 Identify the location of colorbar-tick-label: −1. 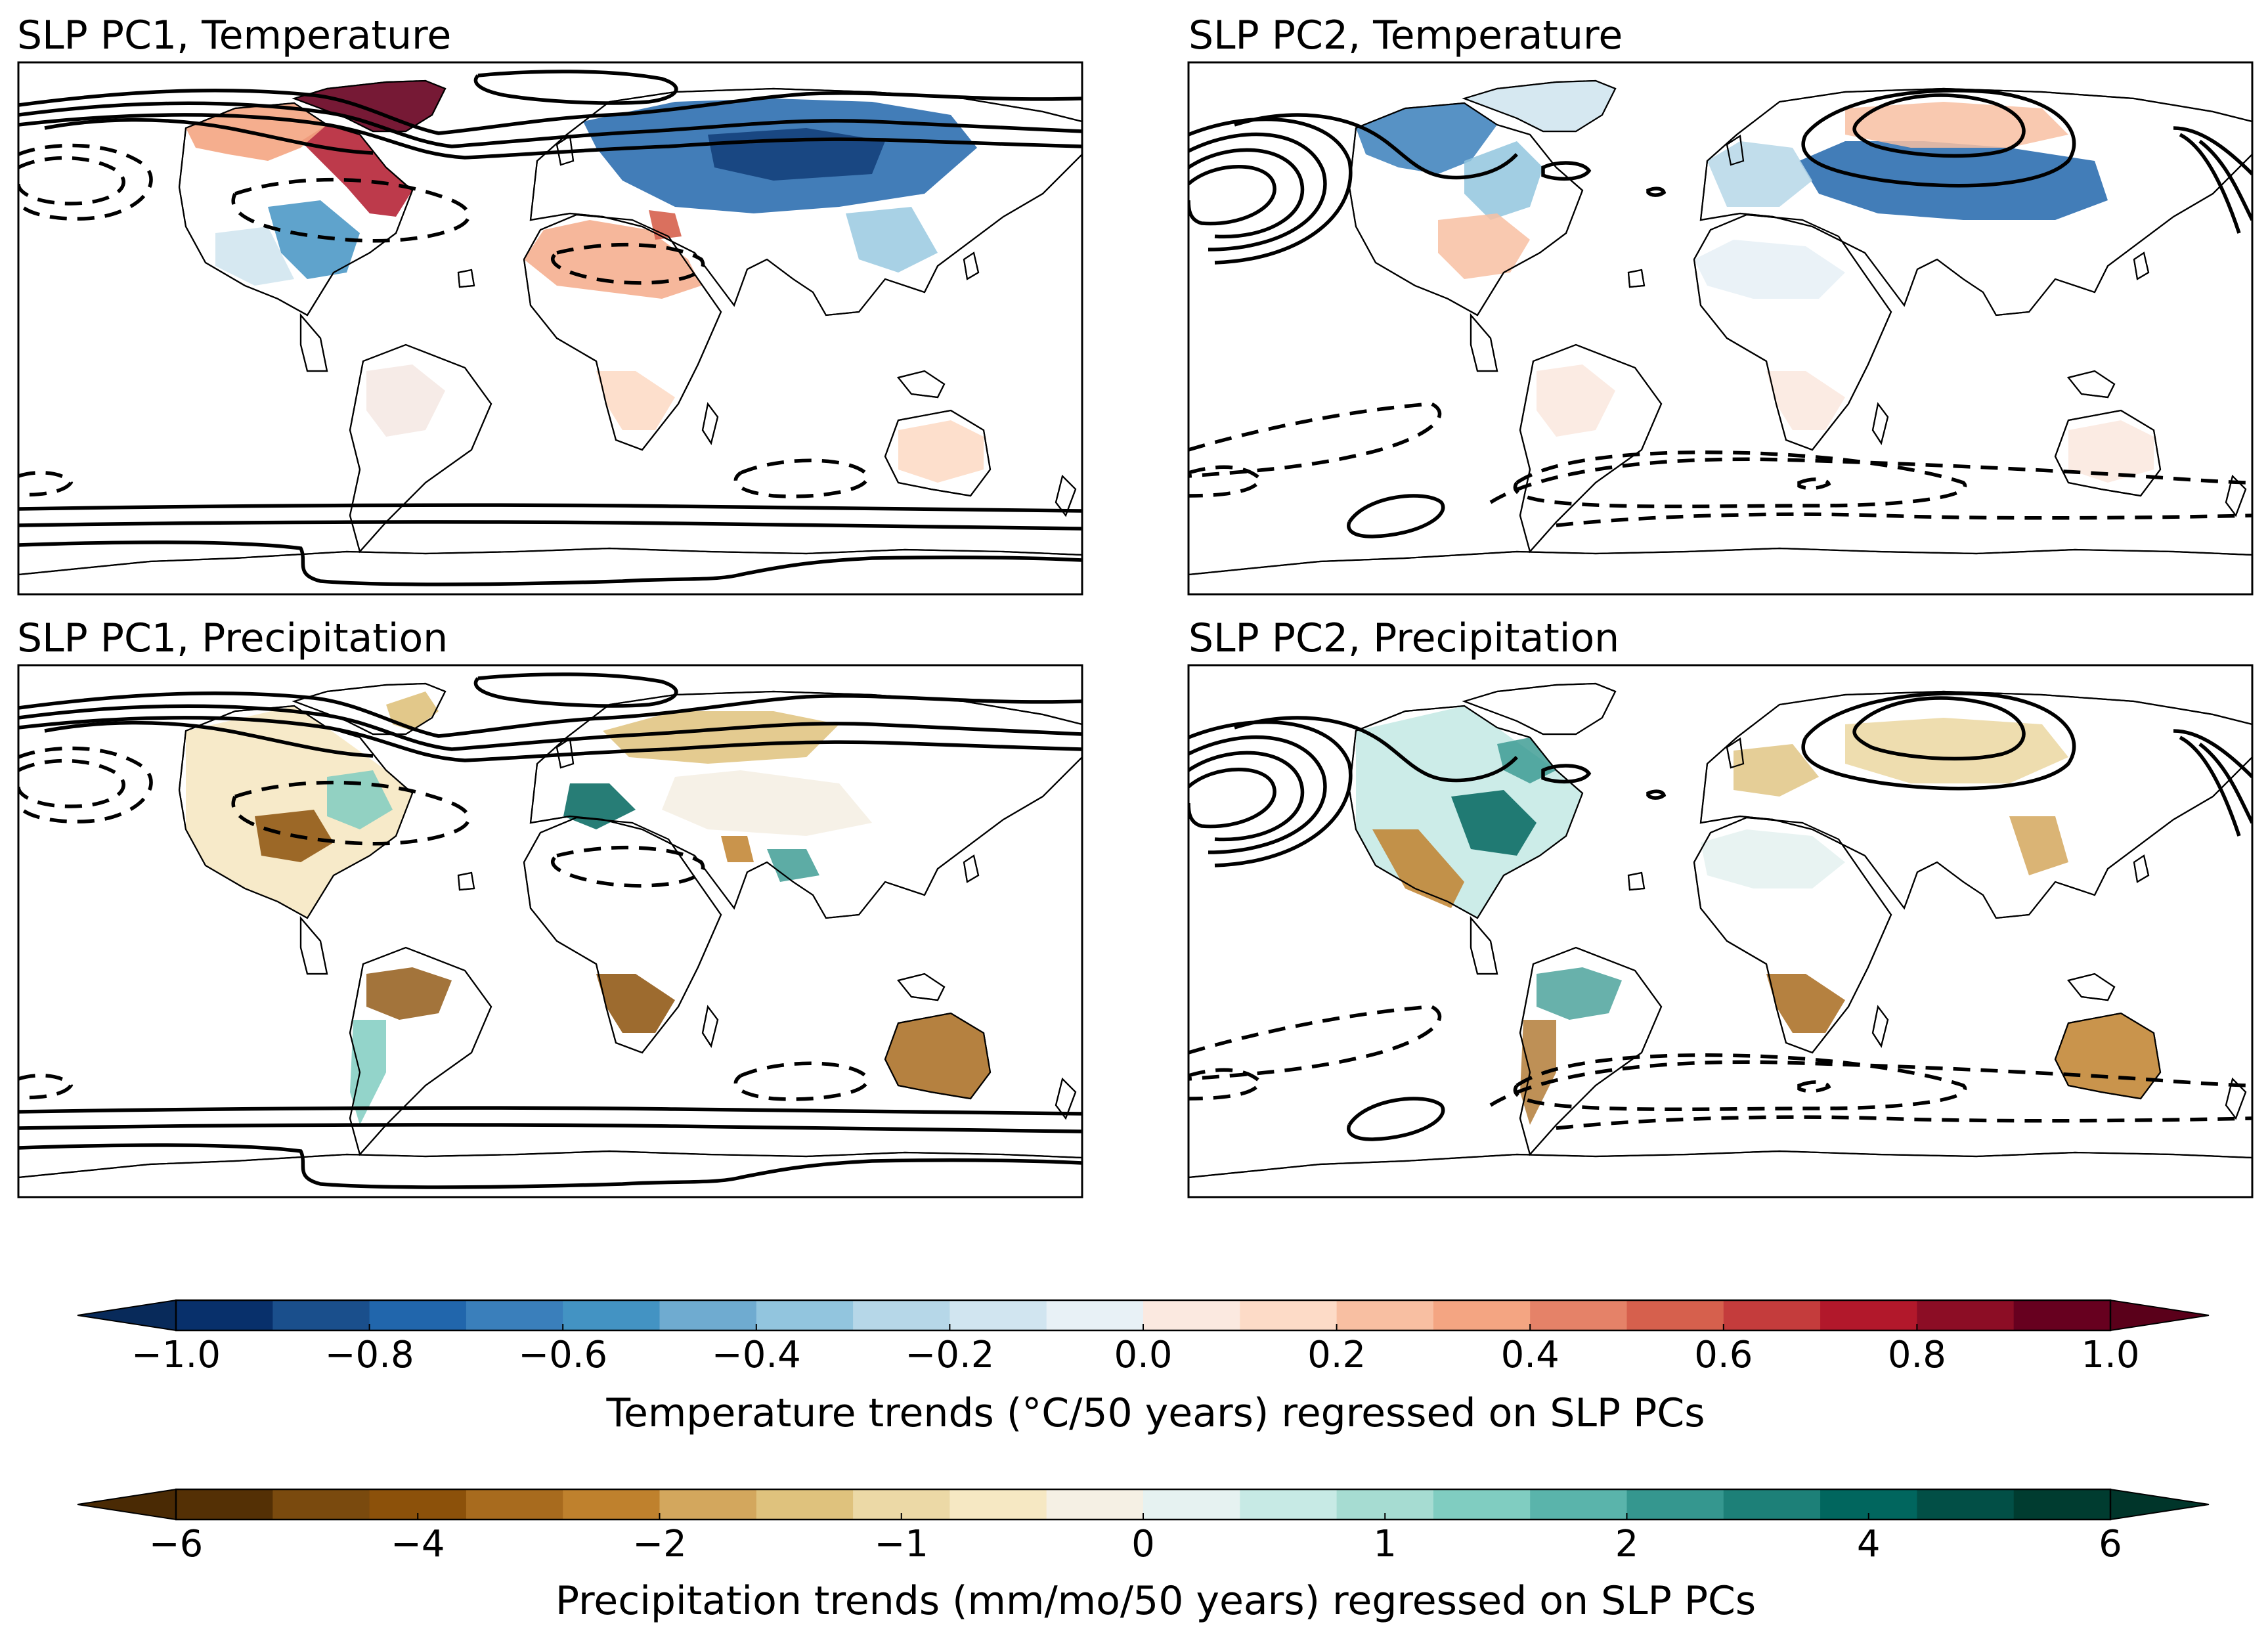
(901, 1544).